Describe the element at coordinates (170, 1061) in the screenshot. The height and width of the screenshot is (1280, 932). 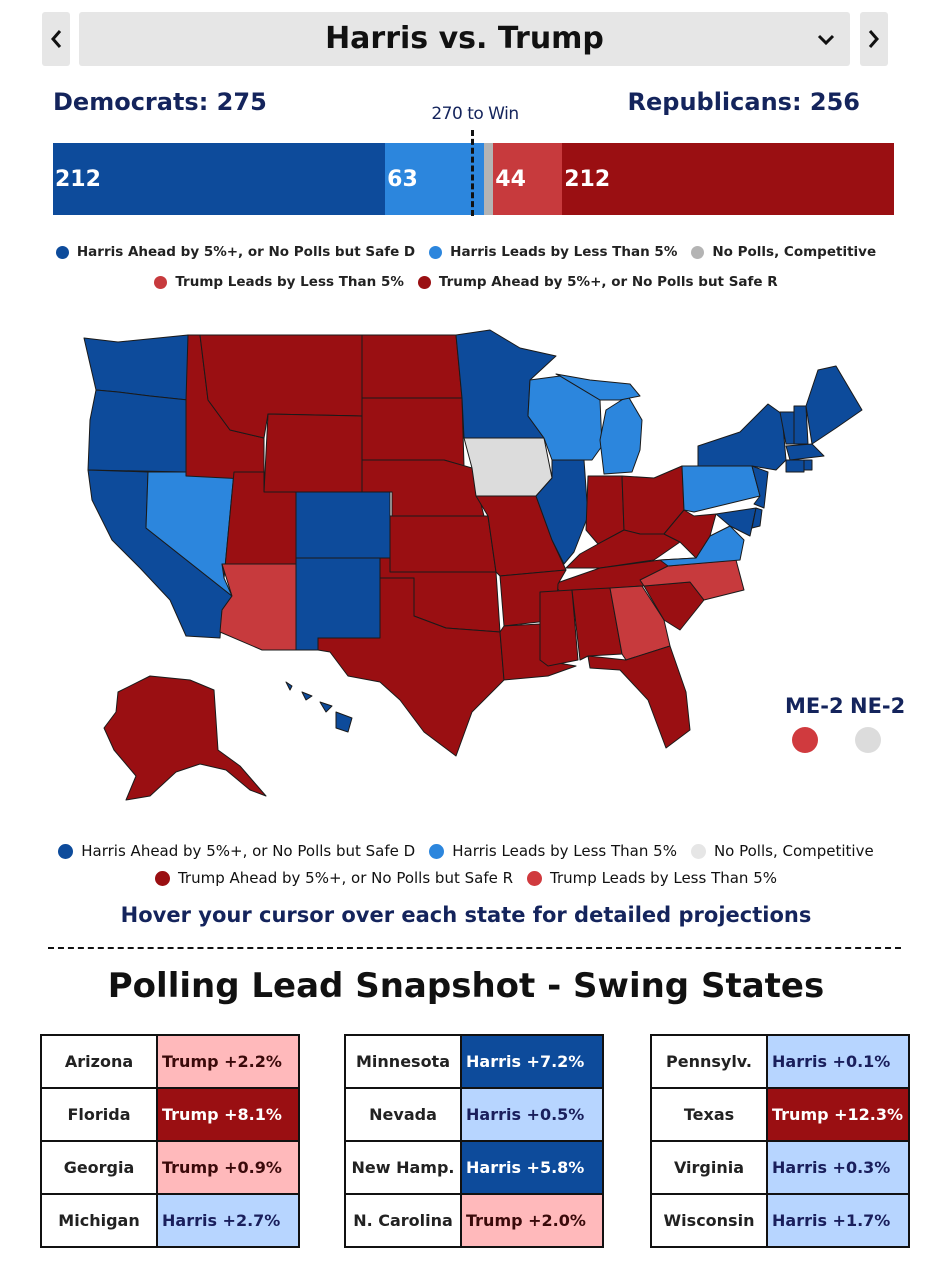
I see `table-row: Arizona Trump +2.2%` at that location.